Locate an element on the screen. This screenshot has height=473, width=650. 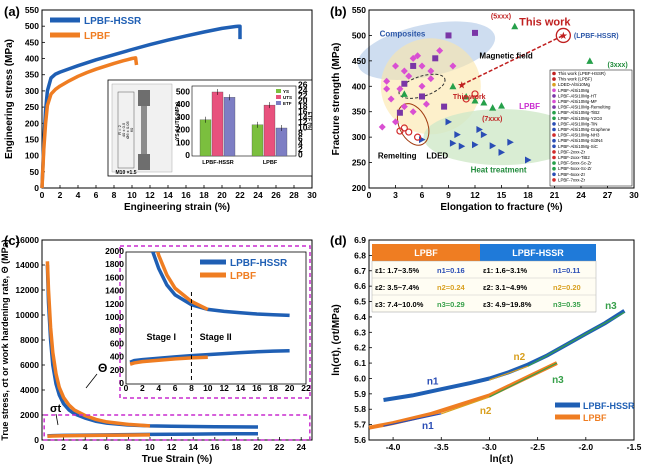
inset-y-tick: 2000 is located at coordinates (114, 251).